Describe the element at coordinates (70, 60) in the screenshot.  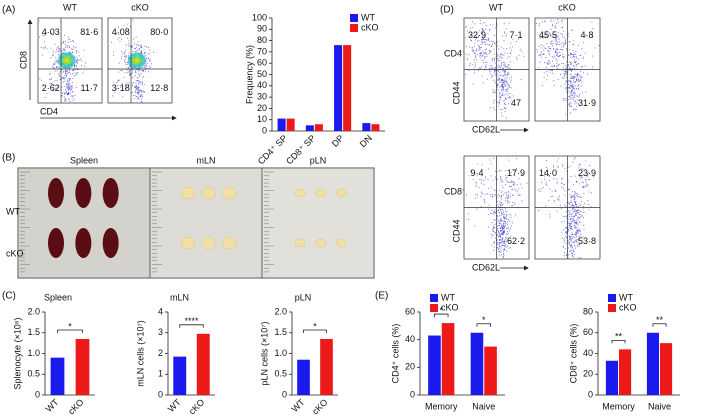
I see `flow-plot: 4·03 81·62·62 11·7` at that location.